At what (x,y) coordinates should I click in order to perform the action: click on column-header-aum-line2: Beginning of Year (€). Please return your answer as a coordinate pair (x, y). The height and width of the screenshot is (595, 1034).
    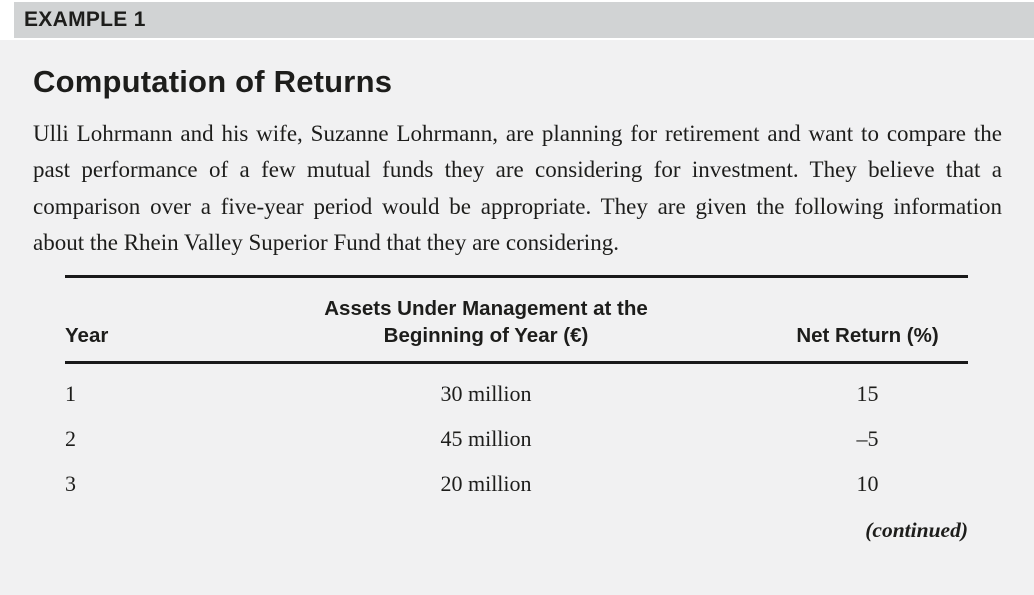
    Looking at the image, I should click on (486, 336).